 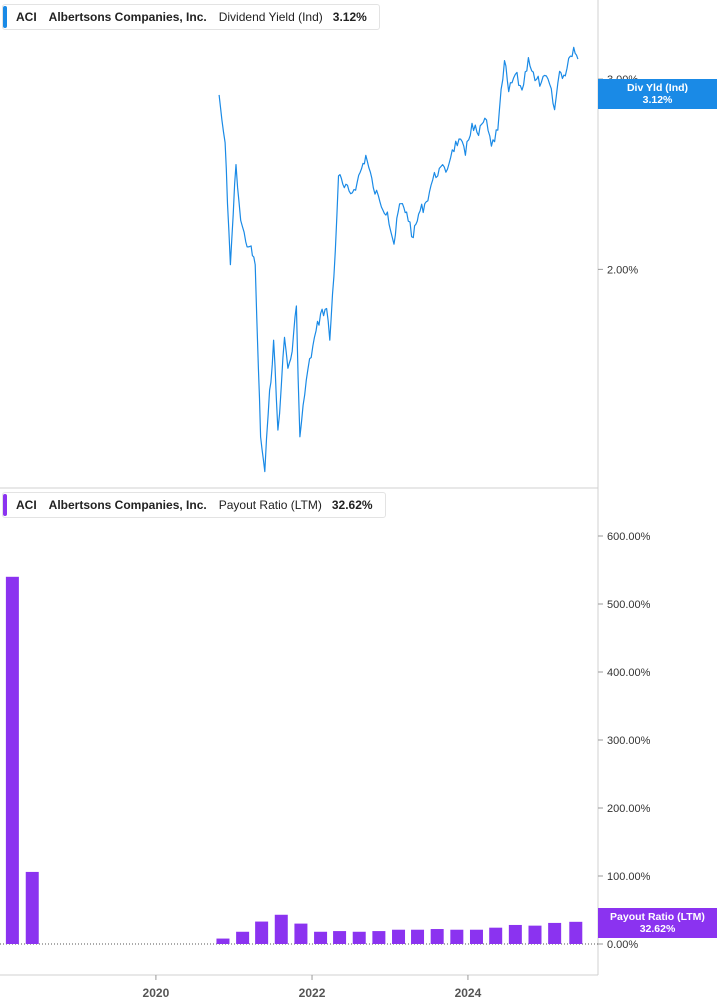 I want to click on payout-axis-tick-label: 0.00%, so click(x=622, y=945).